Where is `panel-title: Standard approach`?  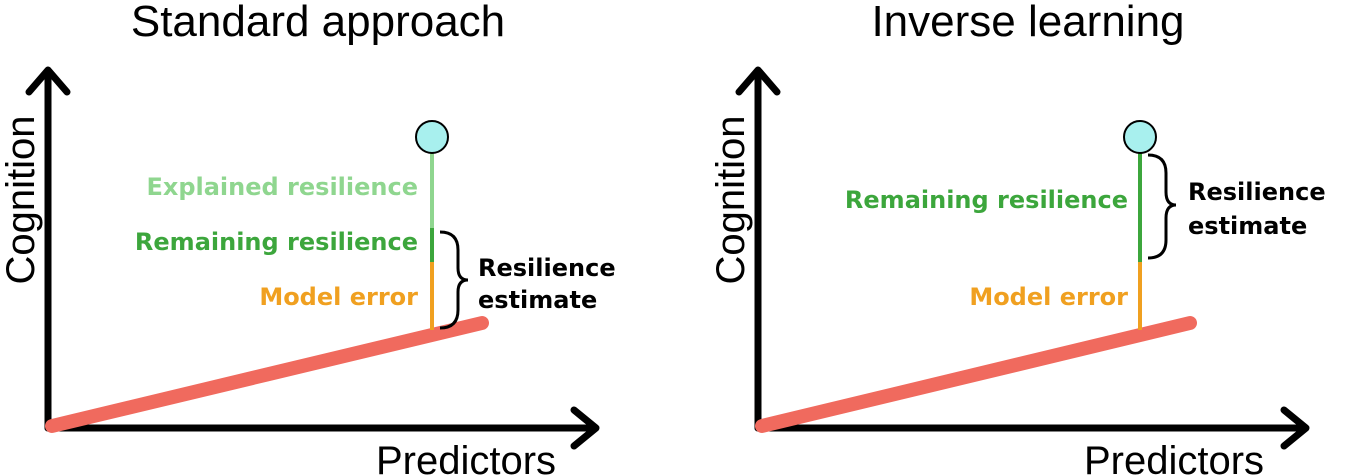 panel-title: Standard approach is located at coordinates (318, 23).